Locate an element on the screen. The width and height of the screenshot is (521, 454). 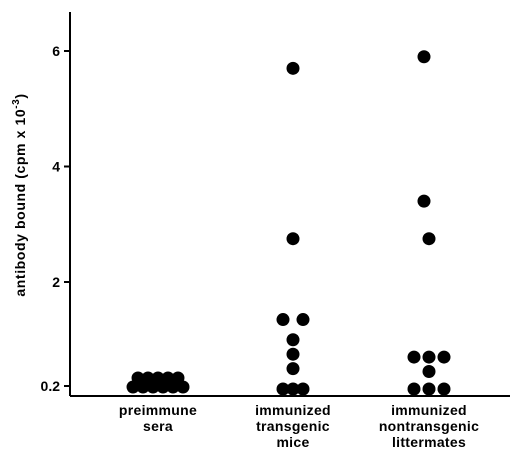
y-axis-label-close: ) is located at coordinates (20, 95).